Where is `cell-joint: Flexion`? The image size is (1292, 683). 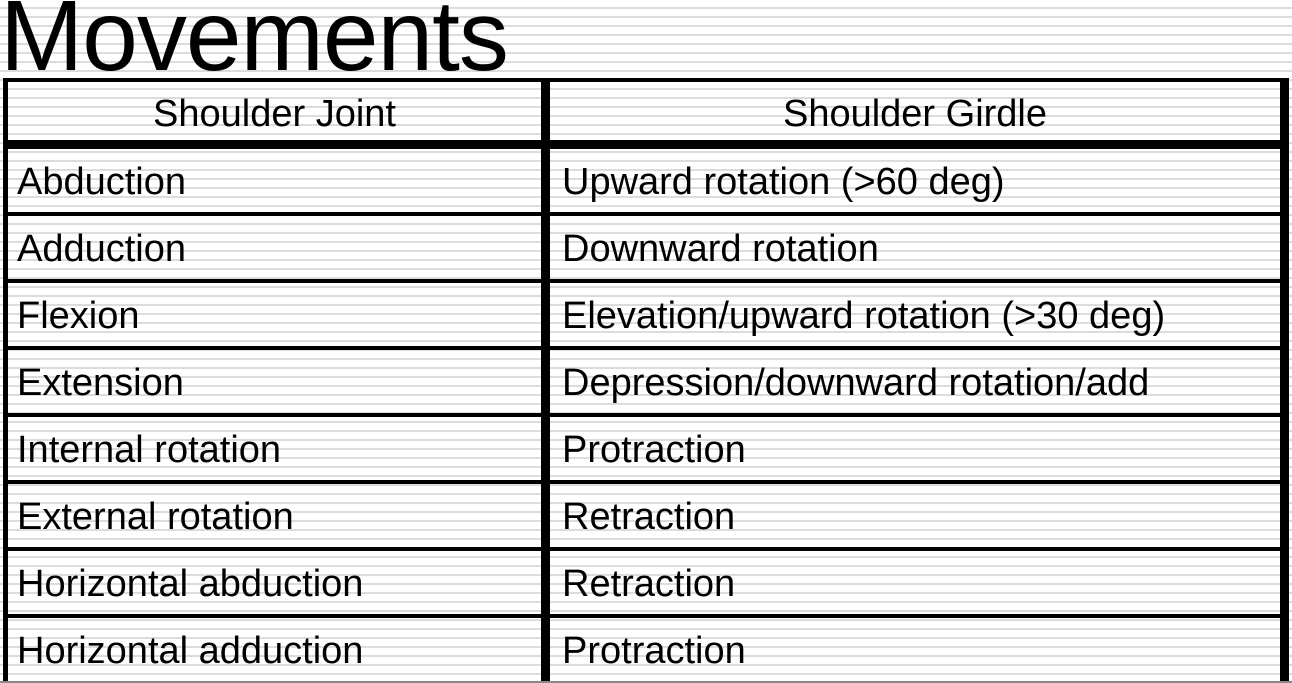 cell-joint: Flexion is located at coordinates (78, 316).